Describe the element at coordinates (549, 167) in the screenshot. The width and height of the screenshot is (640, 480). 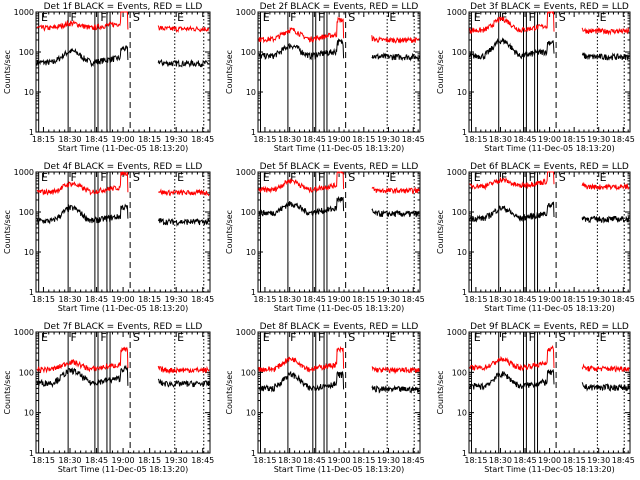
I see `panel-title: Det 6f BLACK = Events, RED = LLD` at that location.